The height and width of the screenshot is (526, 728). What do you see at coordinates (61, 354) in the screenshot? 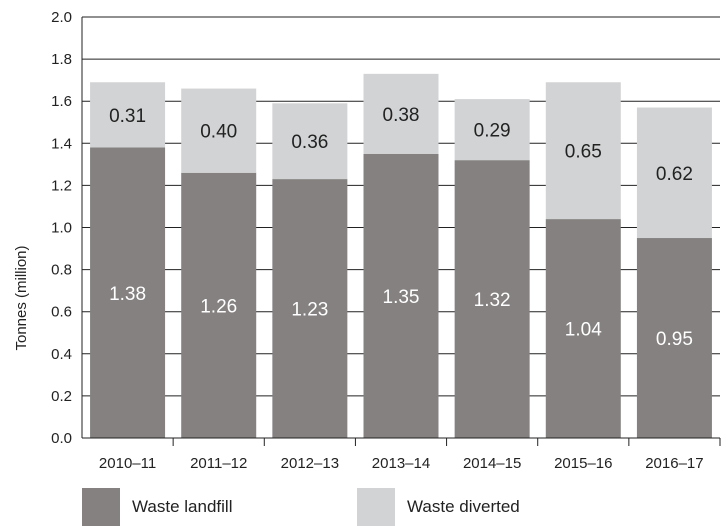
I see `y-tick-label: 0.4` at bounding box center [61, 354].